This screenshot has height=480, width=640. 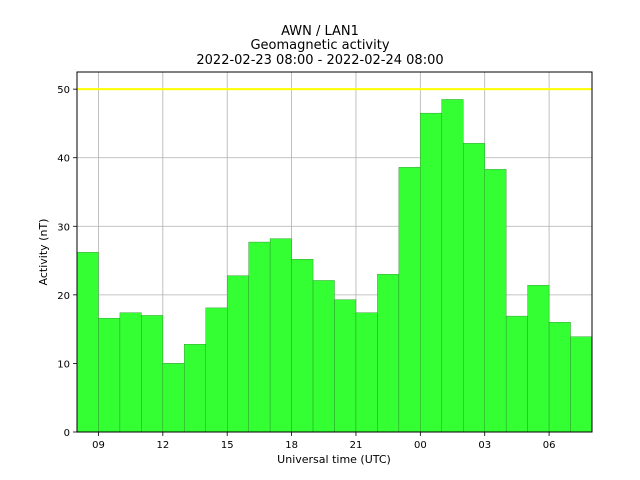 I want to click on y-tick-label: 10, so click(x=63, y=364).